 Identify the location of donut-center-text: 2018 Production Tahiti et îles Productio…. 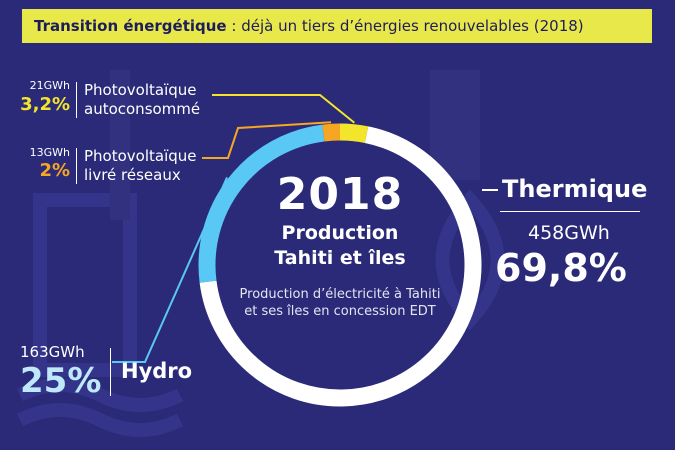
(340, 245).